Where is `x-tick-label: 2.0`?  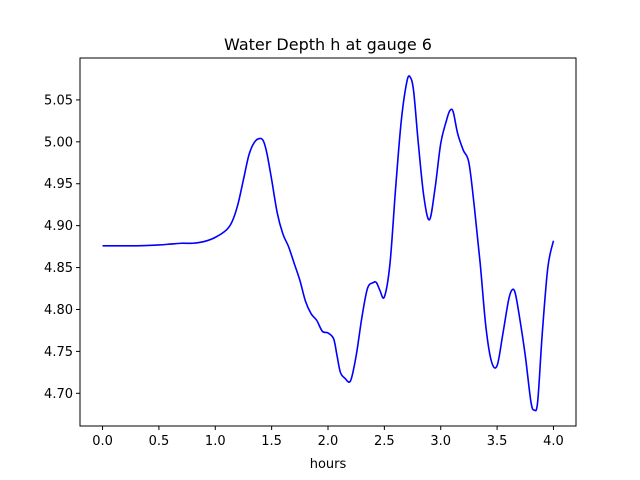
x-tick-label: 2.0 is located at coordinates (328, 441).